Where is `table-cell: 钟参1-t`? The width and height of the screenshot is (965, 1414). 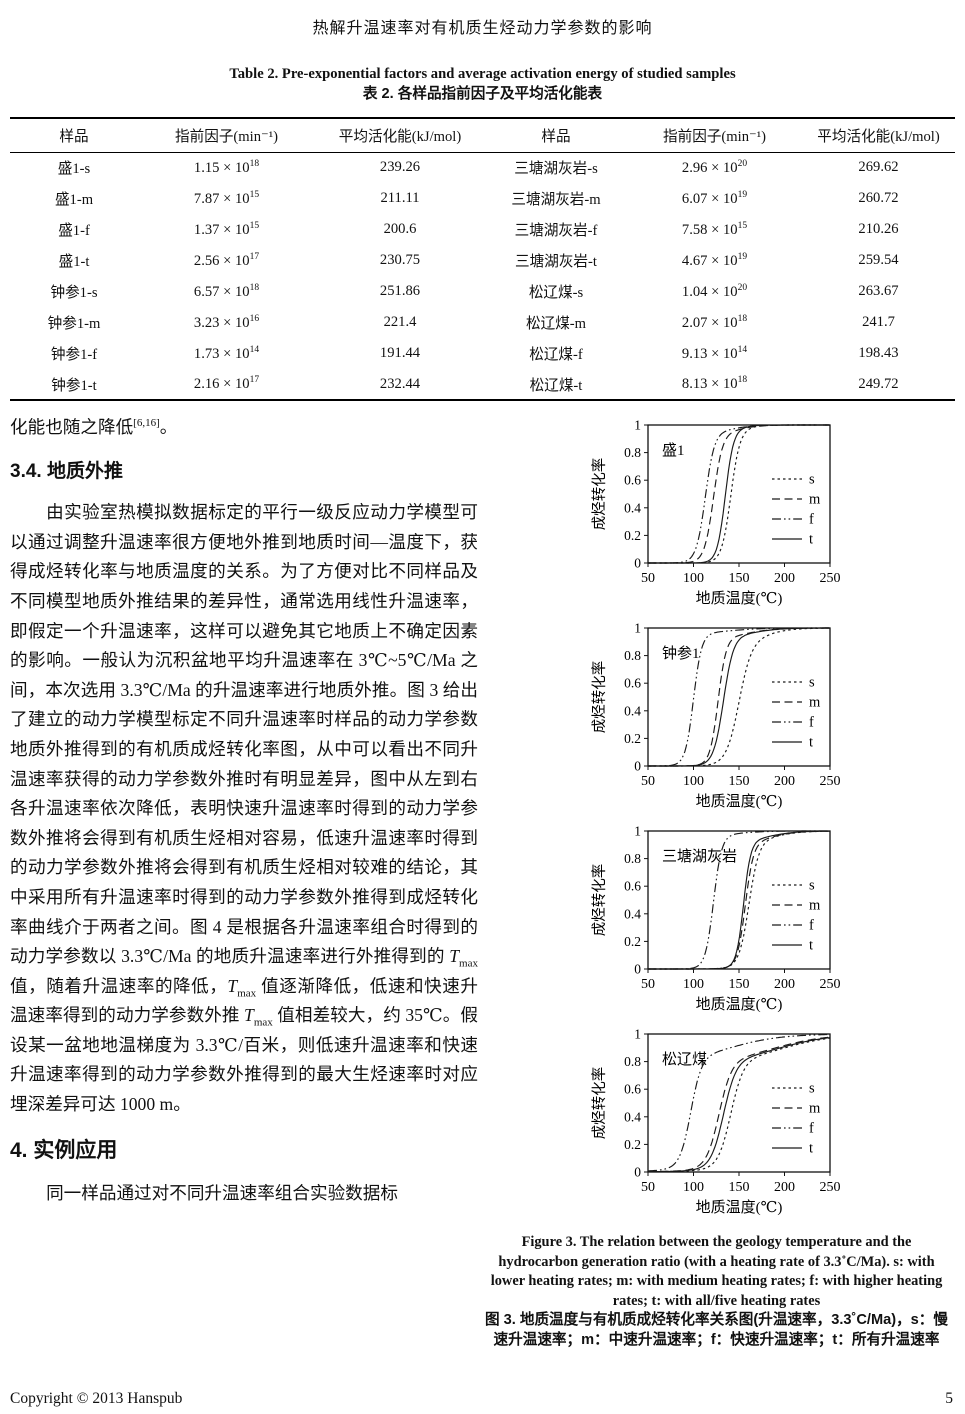 table-cell: 钟参1-t is located at coordinates (74, 385).